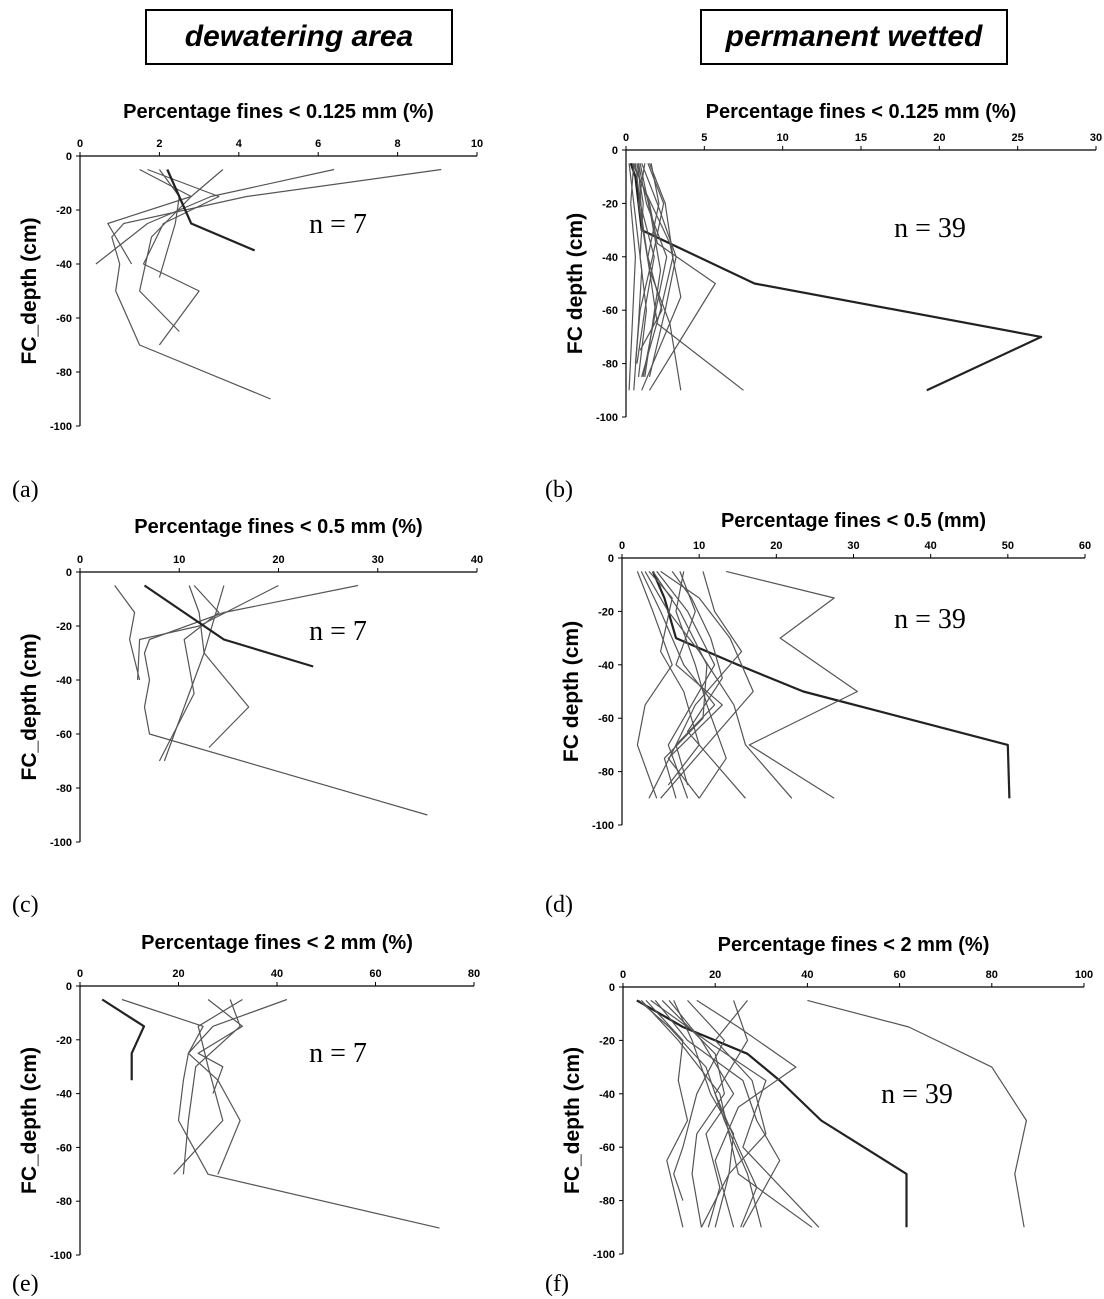 The width and height of the screenshot is (1104, 1299). Describe the element at coordinates (239, 144) in the screenshot. I see `x-tick-label: 4` at that location.